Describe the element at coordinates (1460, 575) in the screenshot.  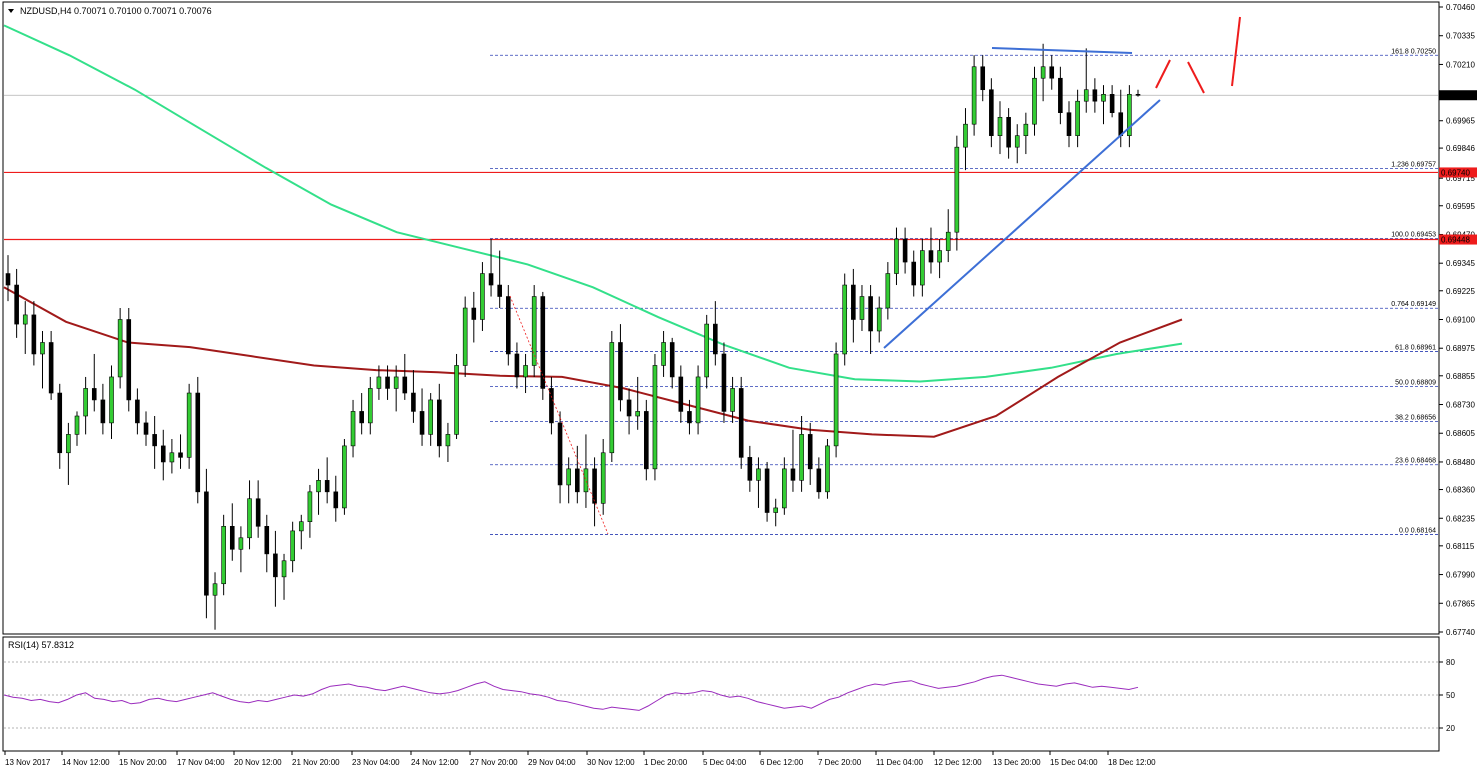
I see `price-tick-label: 0.67990` at that location.